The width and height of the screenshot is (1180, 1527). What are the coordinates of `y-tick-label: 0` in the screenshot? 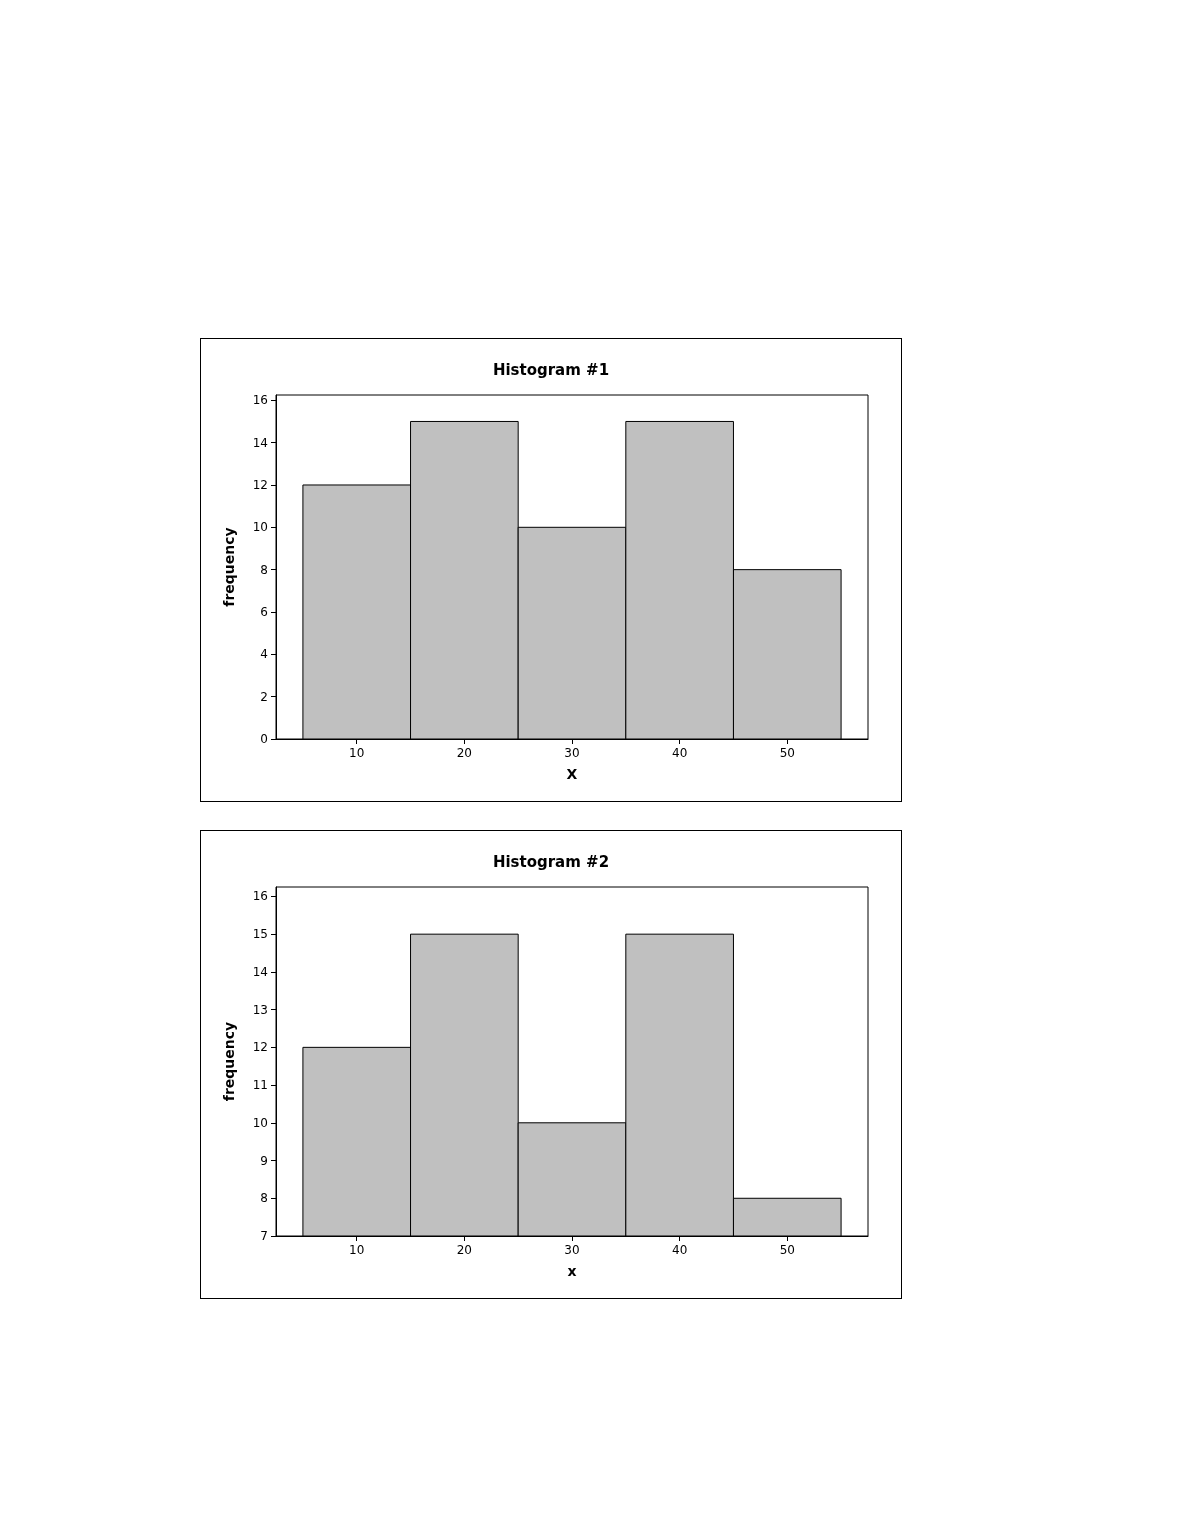 It's located at (264, 739).